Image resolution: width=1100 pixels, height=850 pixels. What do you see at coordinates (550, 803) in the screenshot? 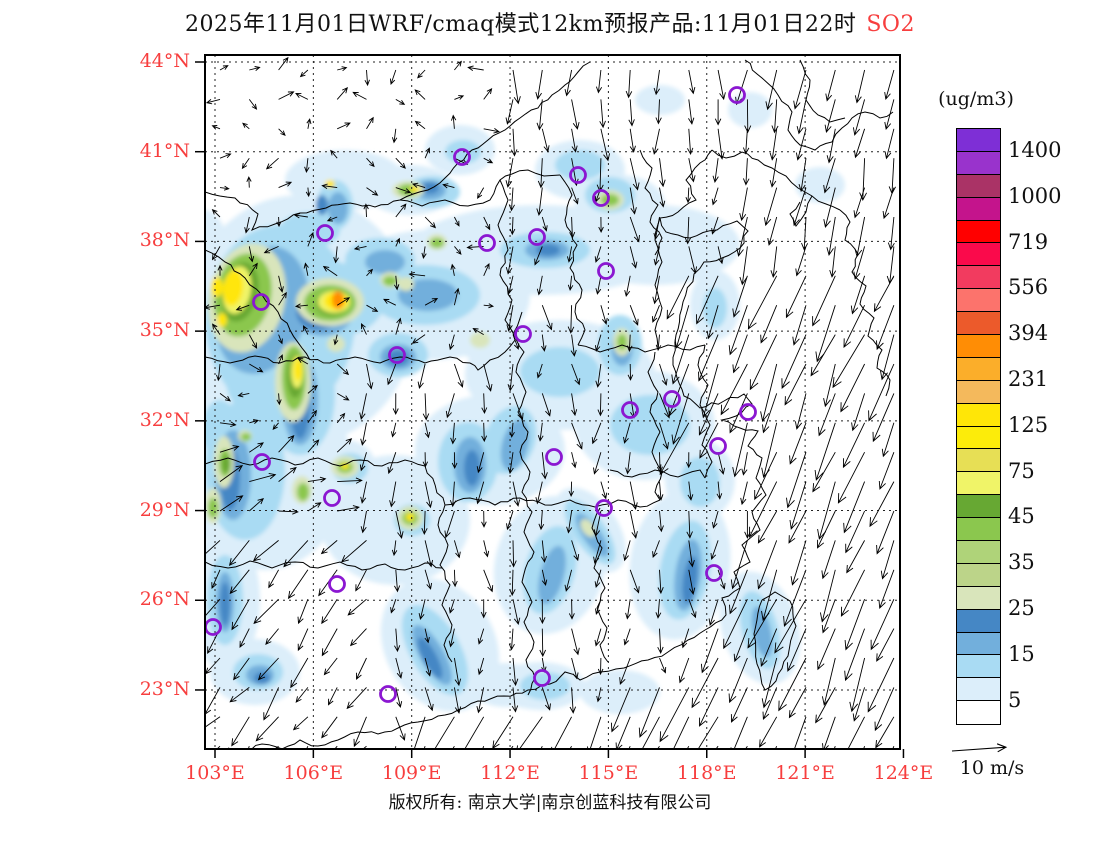
I see `copyright-footer: 版权所有: 南京大学|南京创蓝科技有限公司` at bounding box center [550, 803].